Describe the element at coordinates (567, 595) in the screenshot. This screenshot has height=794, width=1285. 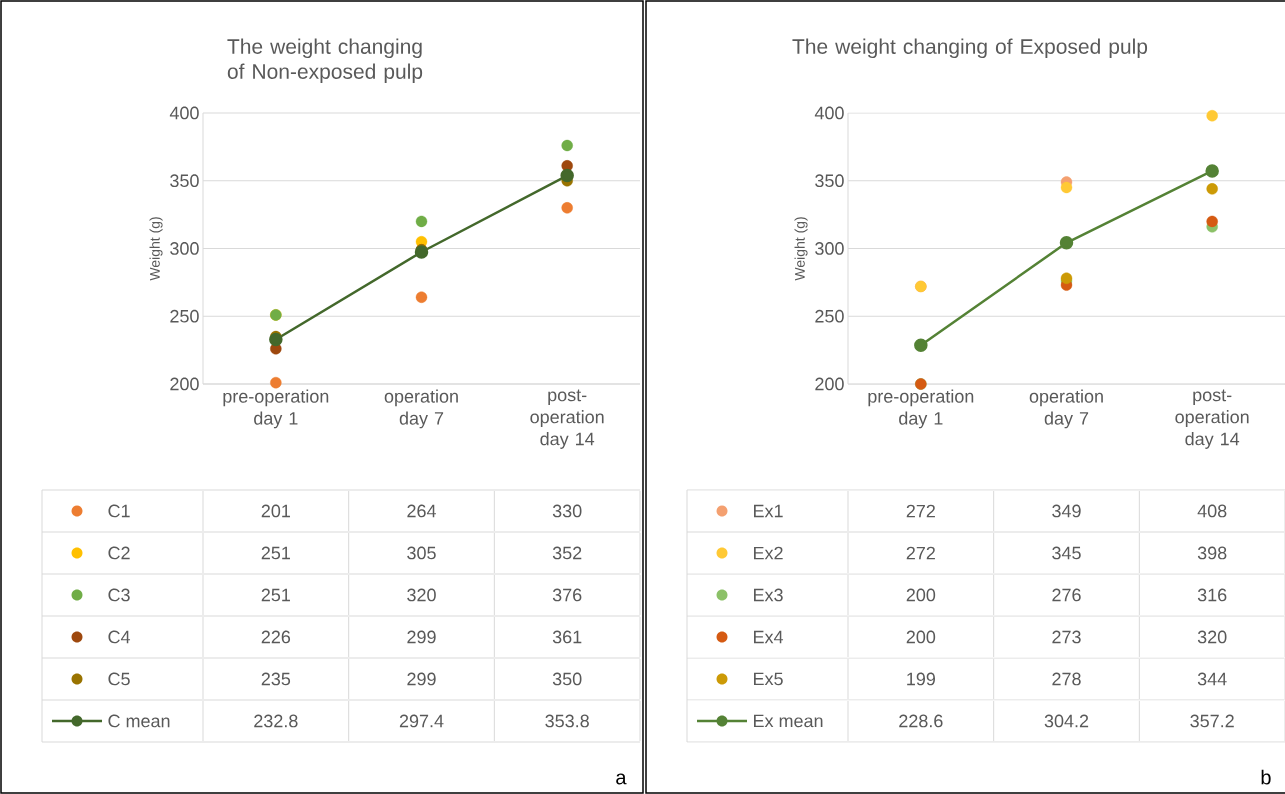
I see `data-label: 376` at that location.